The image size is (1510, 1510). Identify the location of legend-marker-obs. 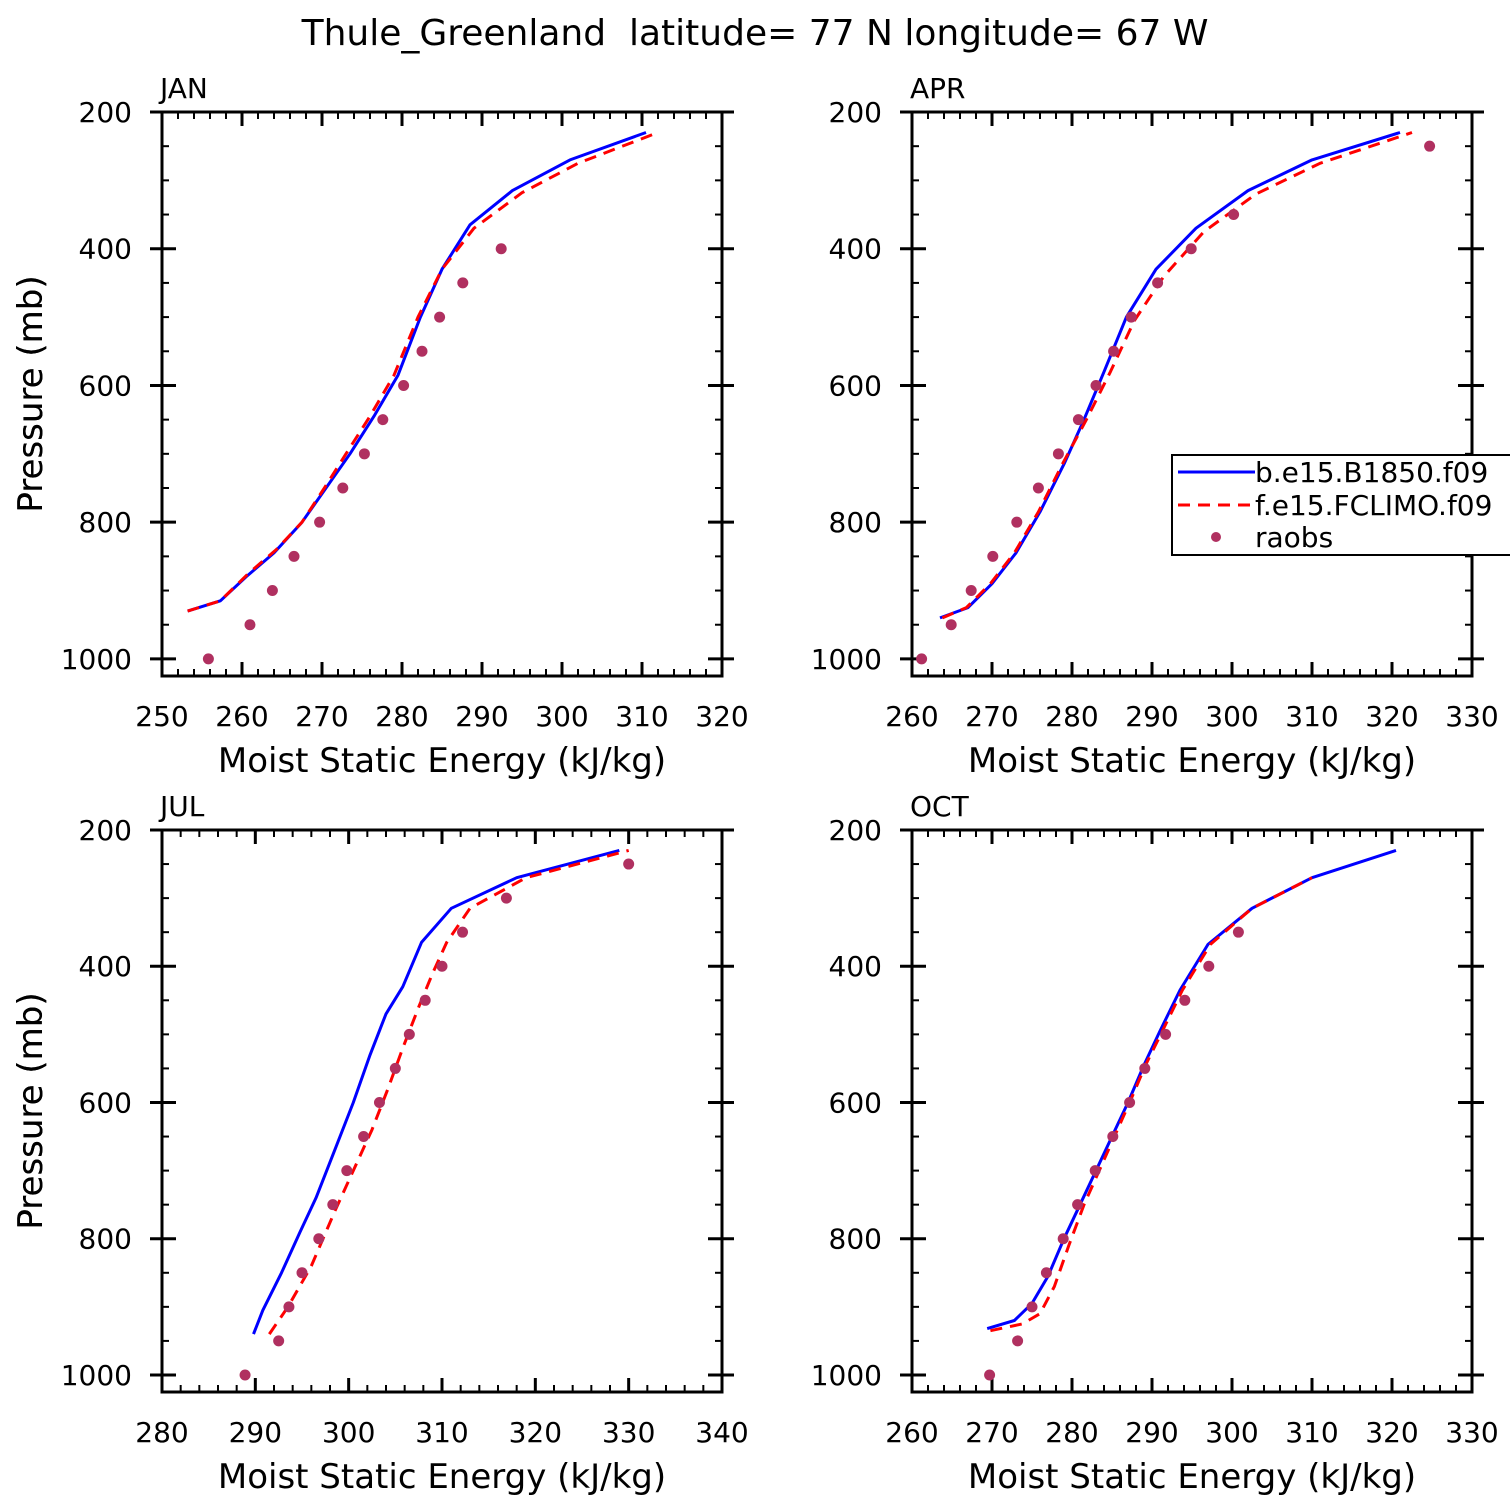
(1216, 537).